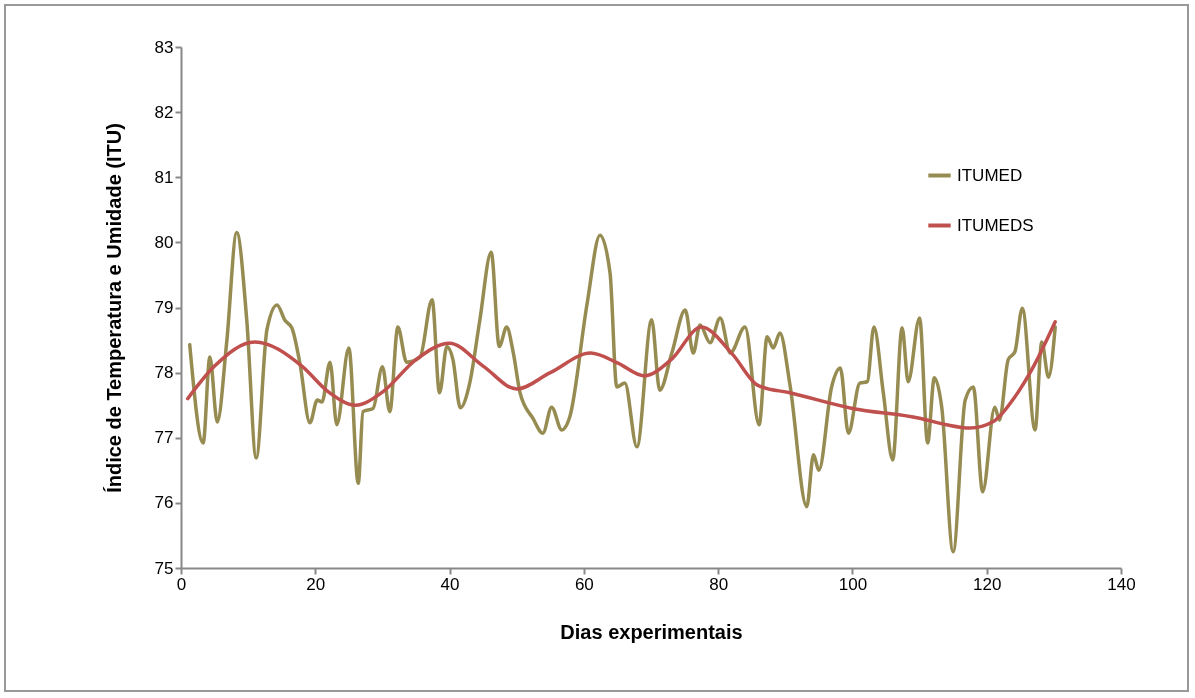 The image size is (1195, 698). I want to click on x-tick-label: 140, so click(1121, 584).